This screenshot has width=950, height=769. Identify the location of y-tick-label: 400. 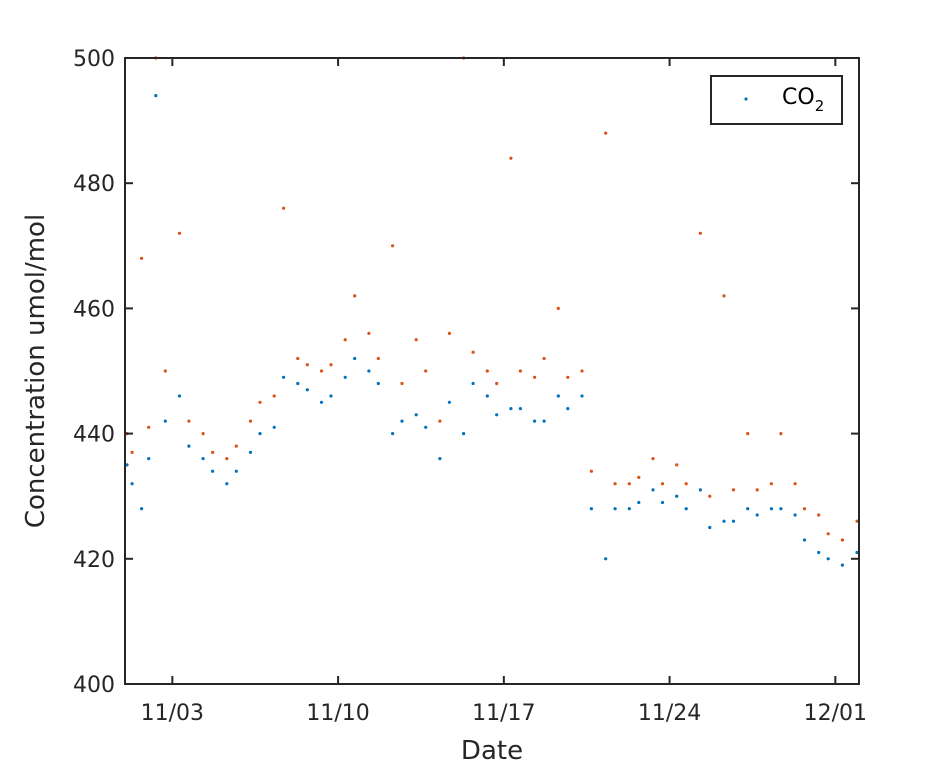
(94, 685).